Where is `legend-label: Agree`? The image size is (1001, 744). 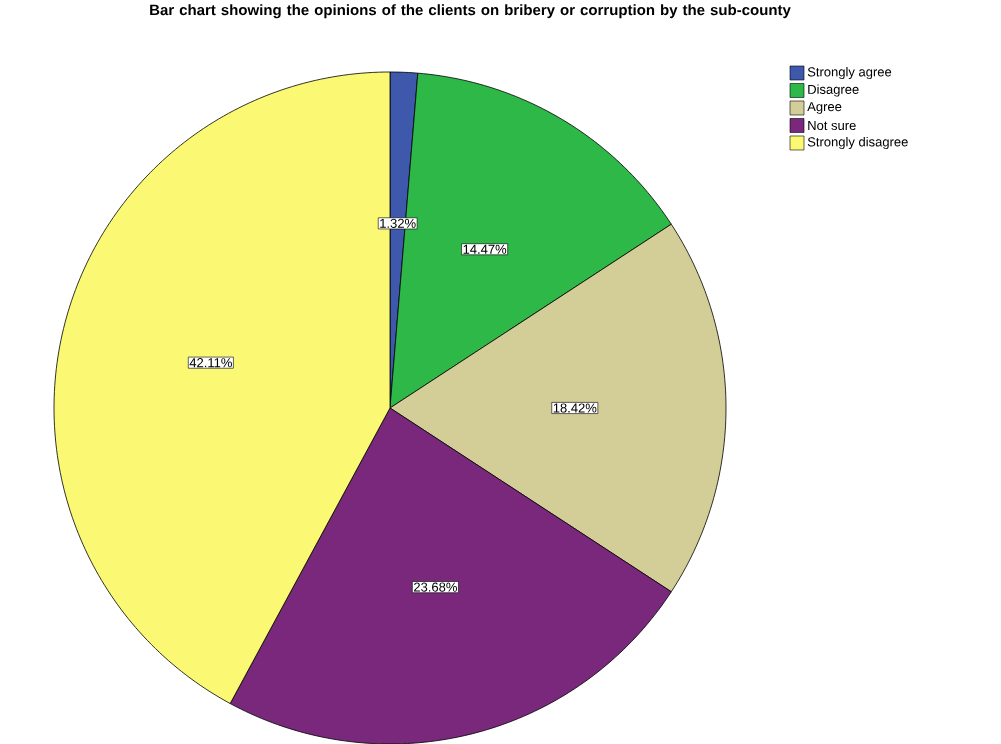
legend-label: Agree is located at coordinates (824, 108).